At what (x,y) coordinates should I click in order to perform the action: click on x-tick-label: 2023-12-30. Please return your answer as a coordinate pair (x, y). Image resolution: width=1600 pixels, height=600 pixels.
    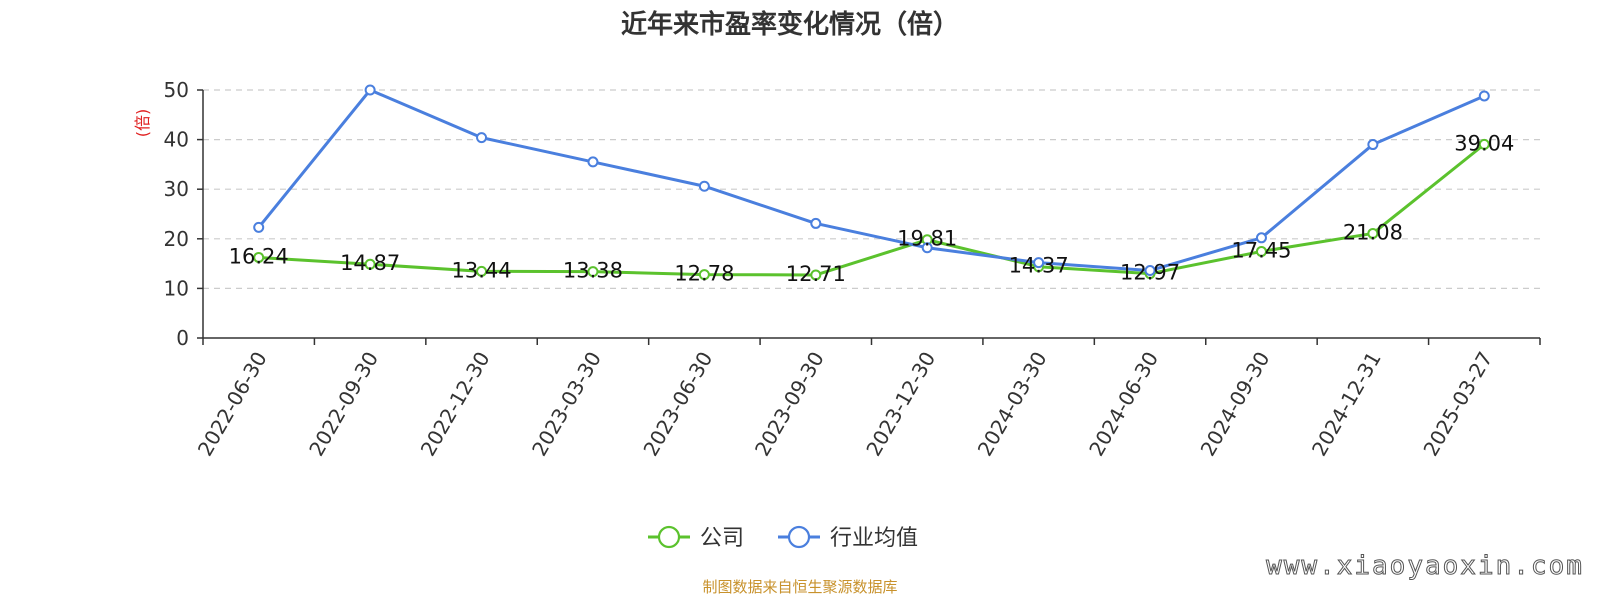
    Looking at the image, I should click on (900, 403).